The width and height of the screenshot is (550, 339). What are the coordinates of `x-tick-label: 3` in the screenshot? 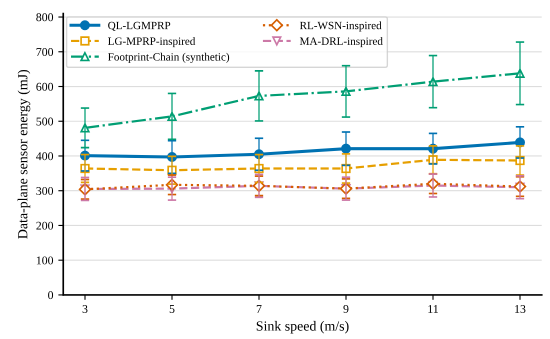 It's located at (85, 309).